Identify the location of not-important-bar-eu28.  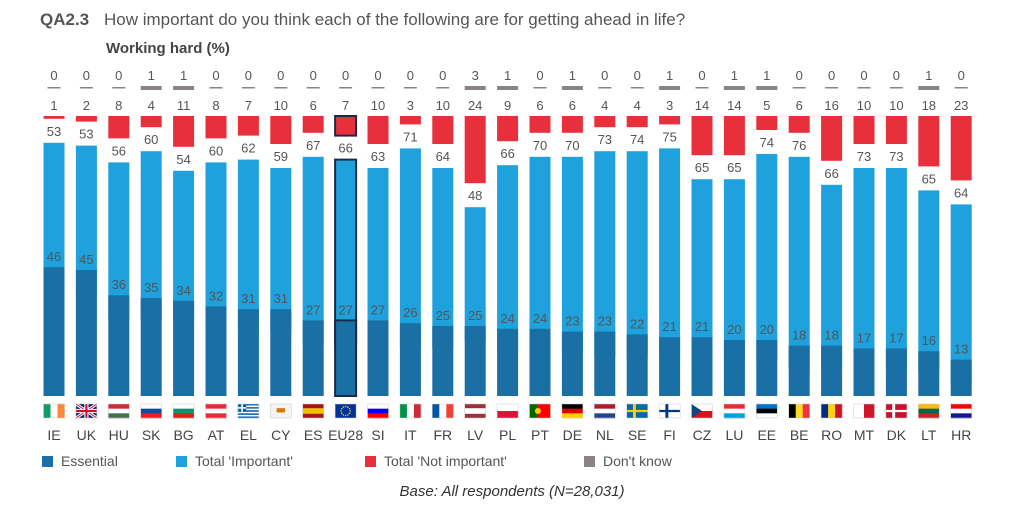
(346, 126).